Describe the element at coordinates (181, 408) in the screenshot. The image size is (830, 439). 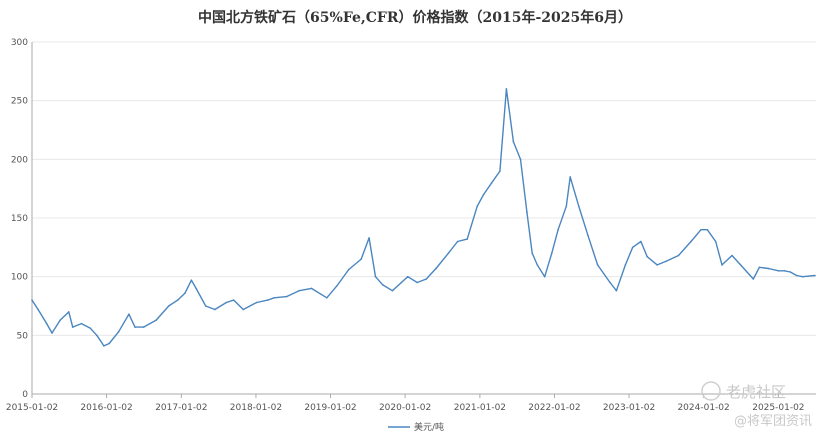
I see `x-tick-label: 2017-01-02` at that location.